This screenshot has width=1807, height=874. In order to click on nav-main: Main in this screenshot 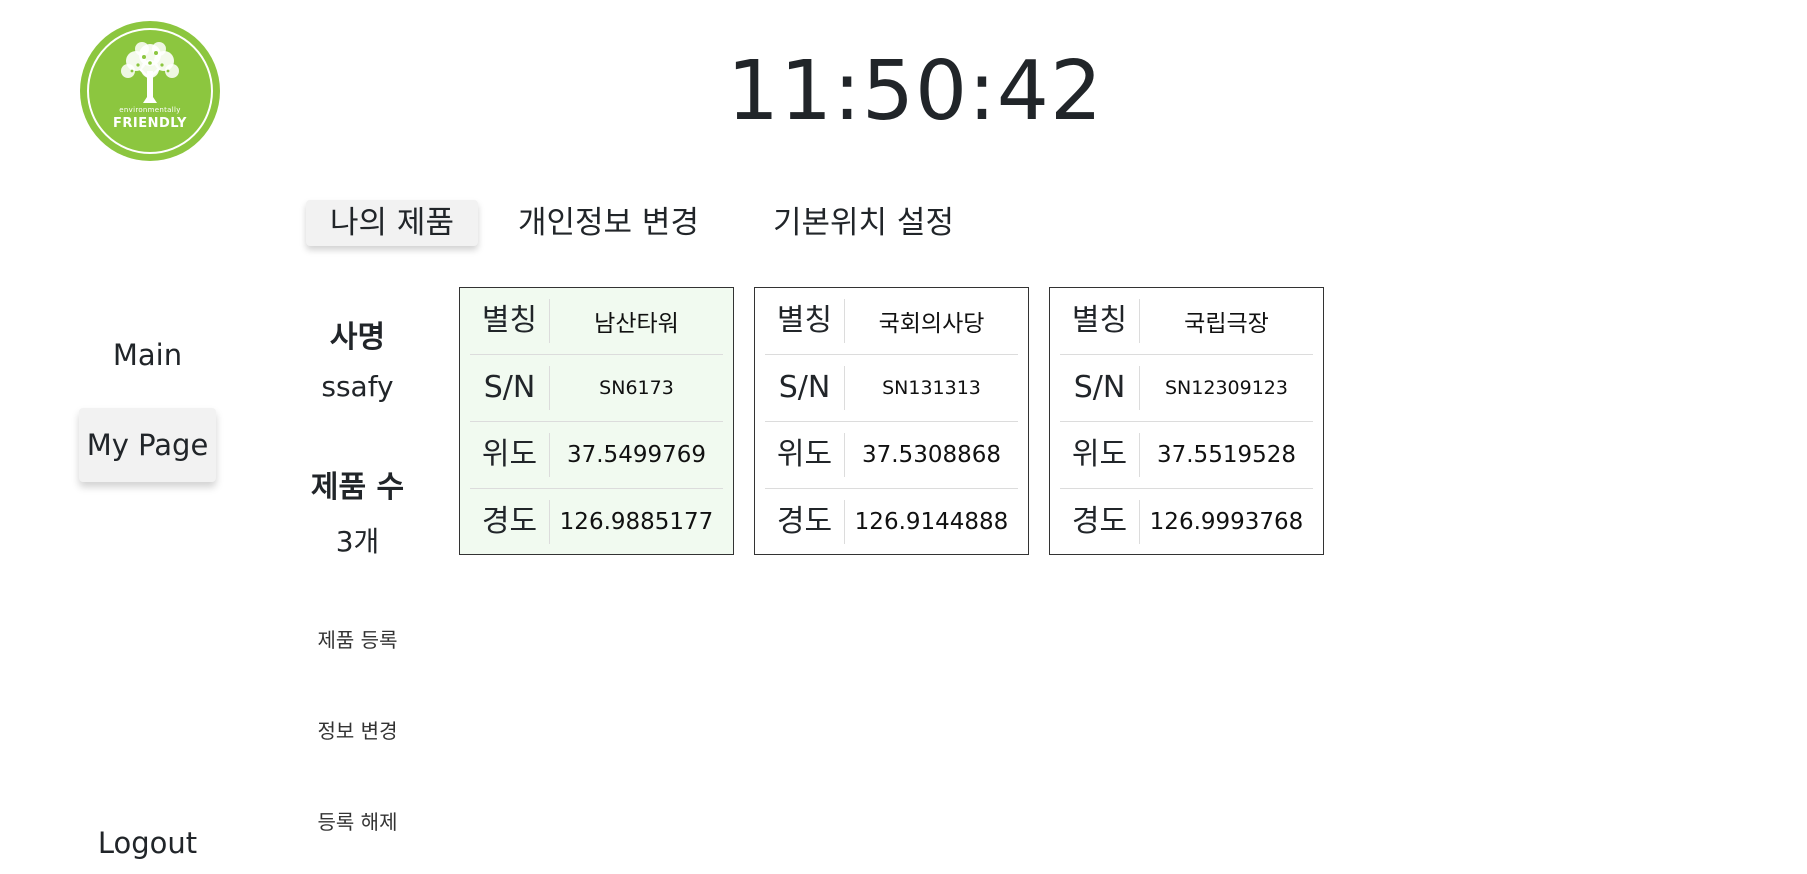, I will do `click(147, 355)`.